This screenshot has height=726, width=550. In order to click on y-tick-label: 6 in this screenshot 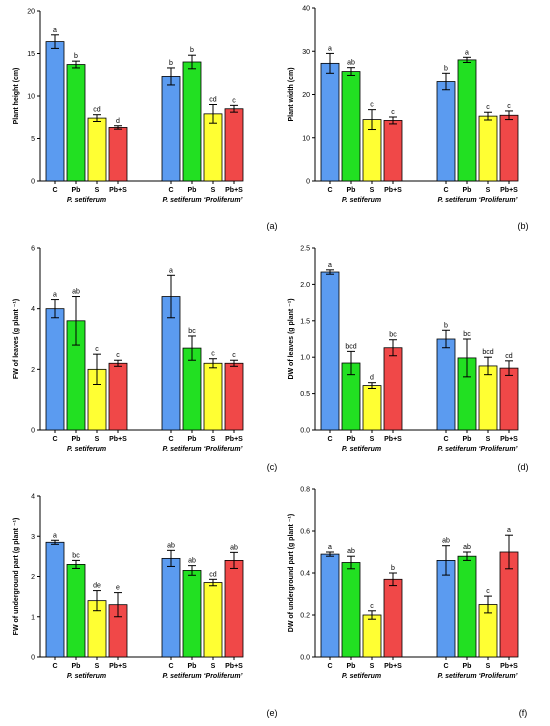, I will do `click(33, 249)`.